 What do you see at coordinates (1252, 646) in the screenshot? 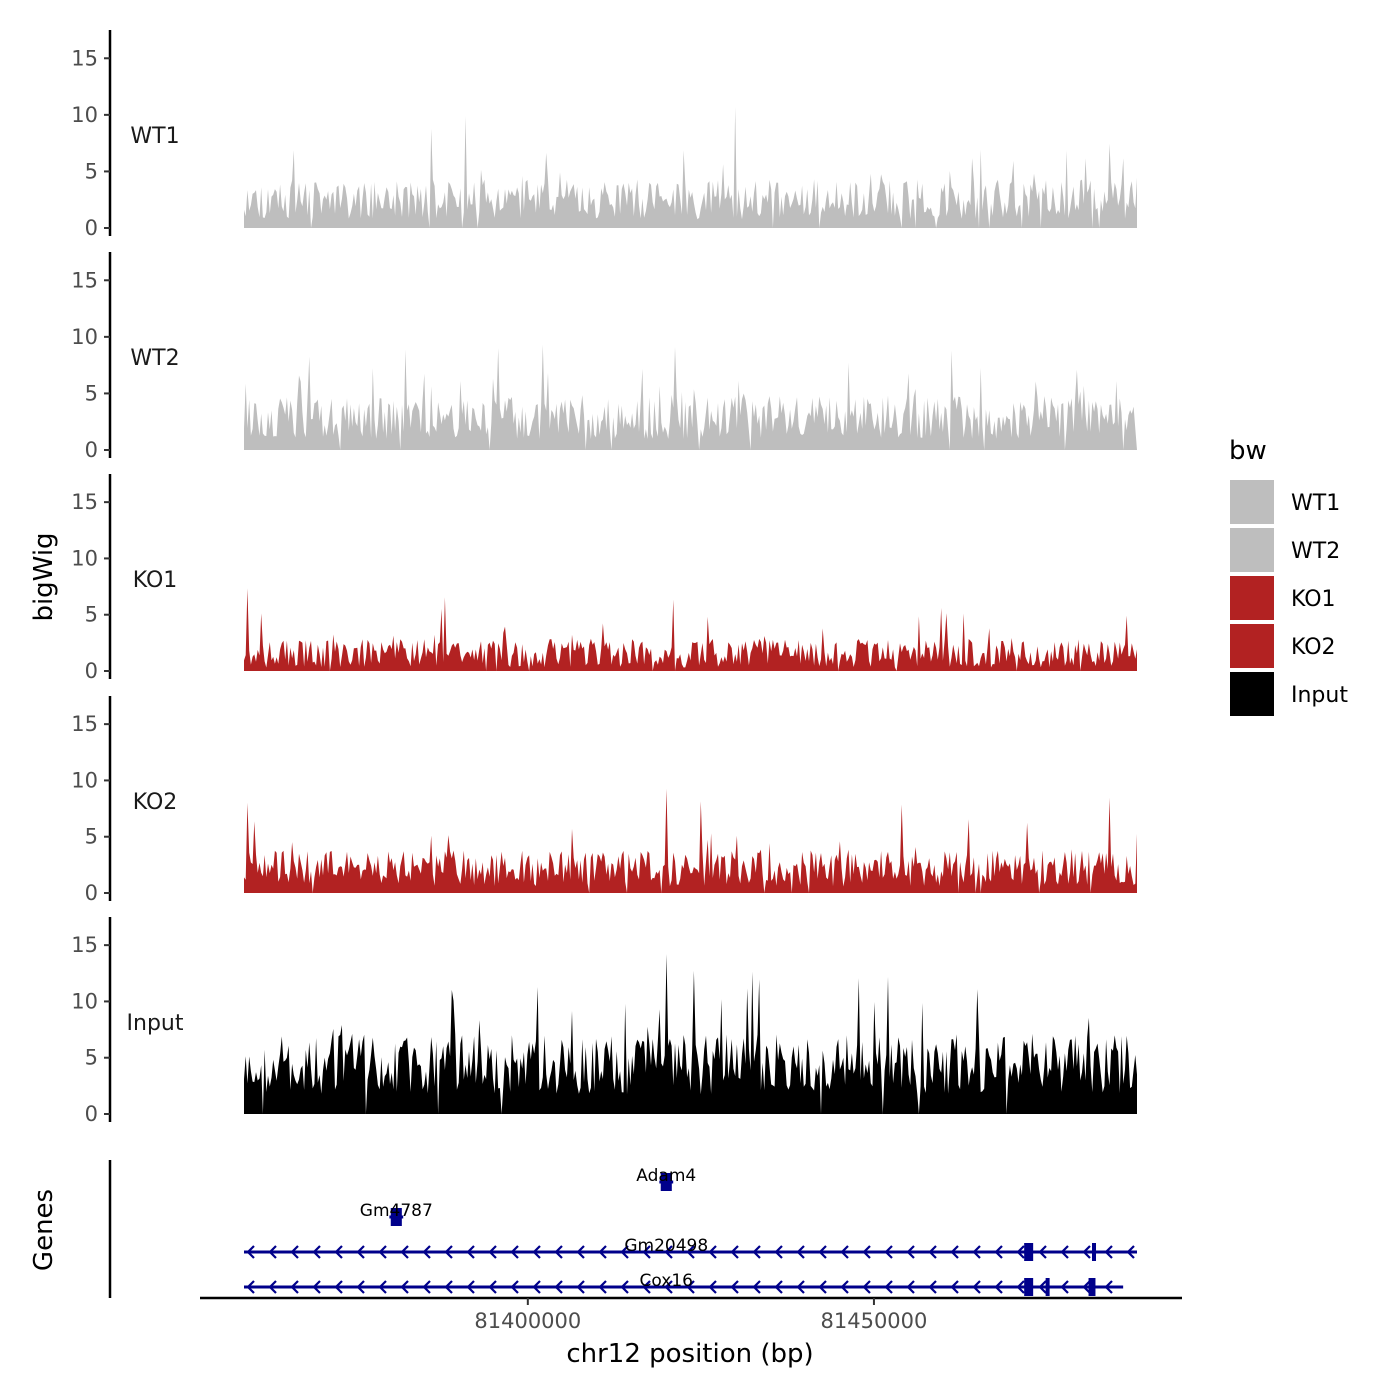
I see `legend-key-ko2` at bounding box center [1252, 646].